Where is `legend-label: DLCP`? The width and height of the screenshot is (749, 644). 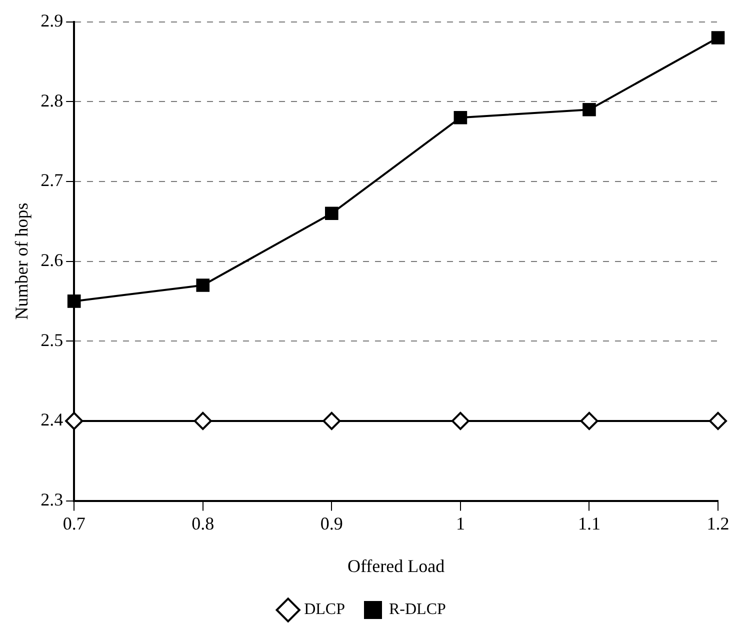 legend-label: DLCP is located at coordinates (325, 609).